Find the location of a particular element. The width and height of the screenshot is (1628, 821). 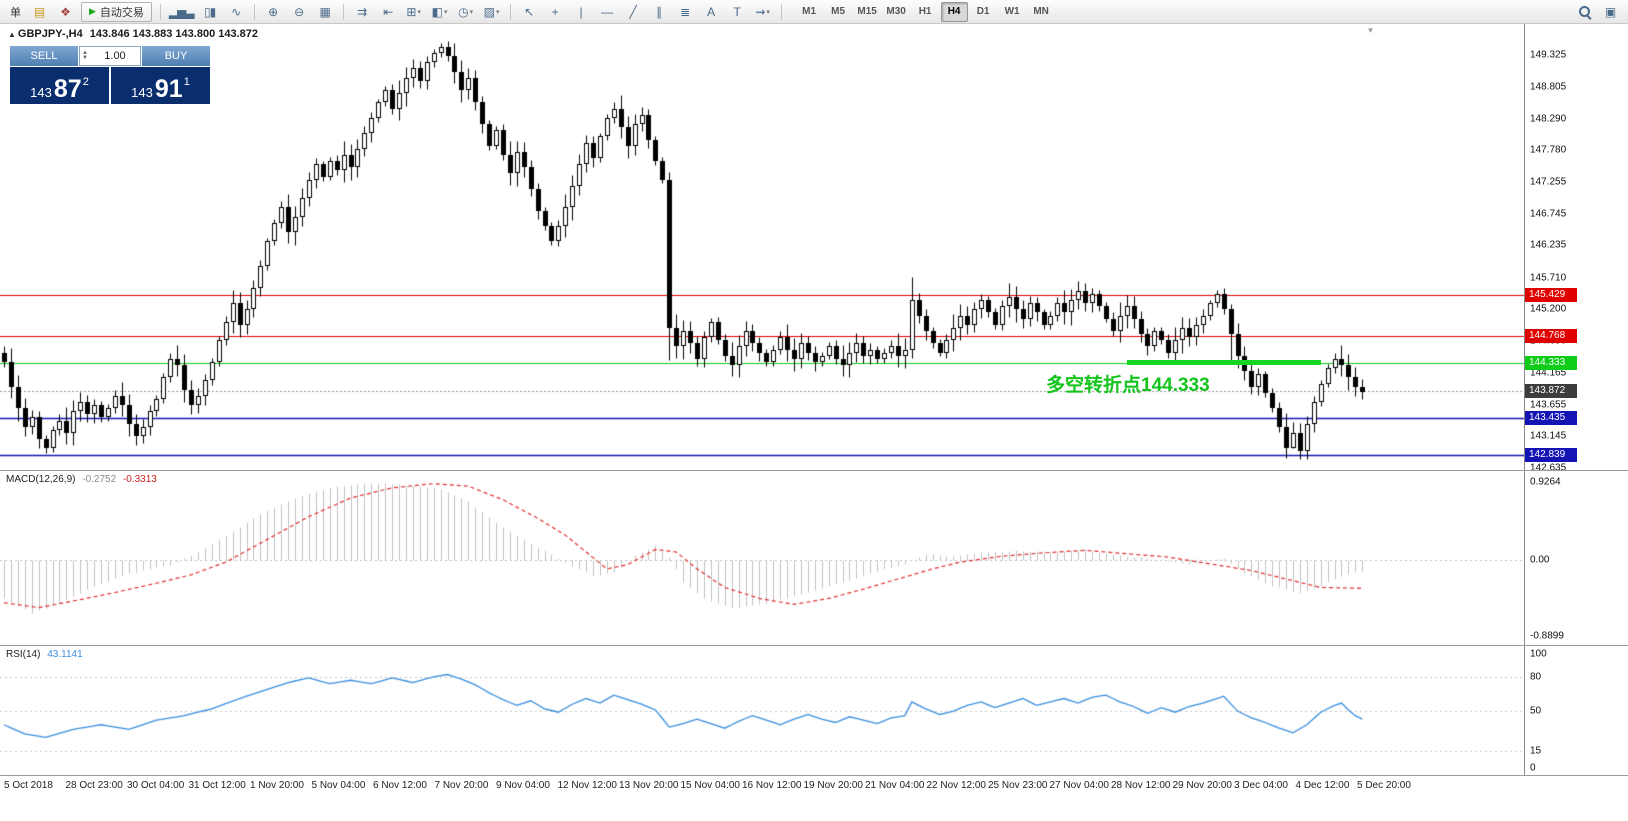

channel-icon: ∥ is located at coordinates (659, 11).